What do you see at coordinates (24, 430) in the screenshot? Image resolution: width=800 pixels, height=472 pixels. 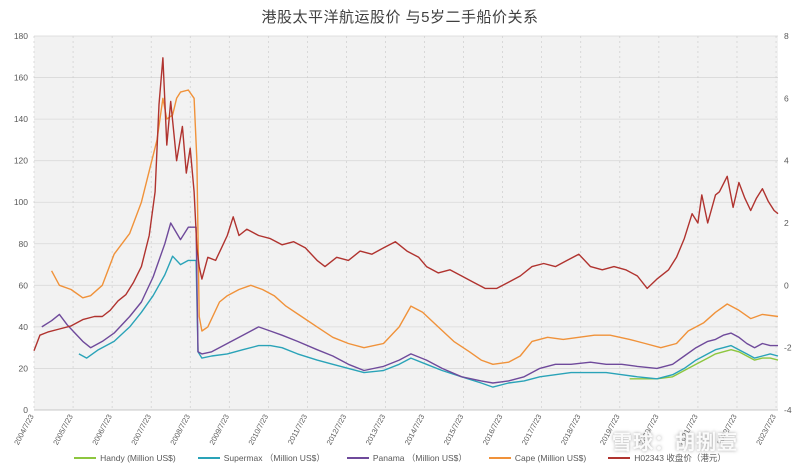 I see `x-axis-tick-label: 2004/7/23` at bounding box center [24, 430].